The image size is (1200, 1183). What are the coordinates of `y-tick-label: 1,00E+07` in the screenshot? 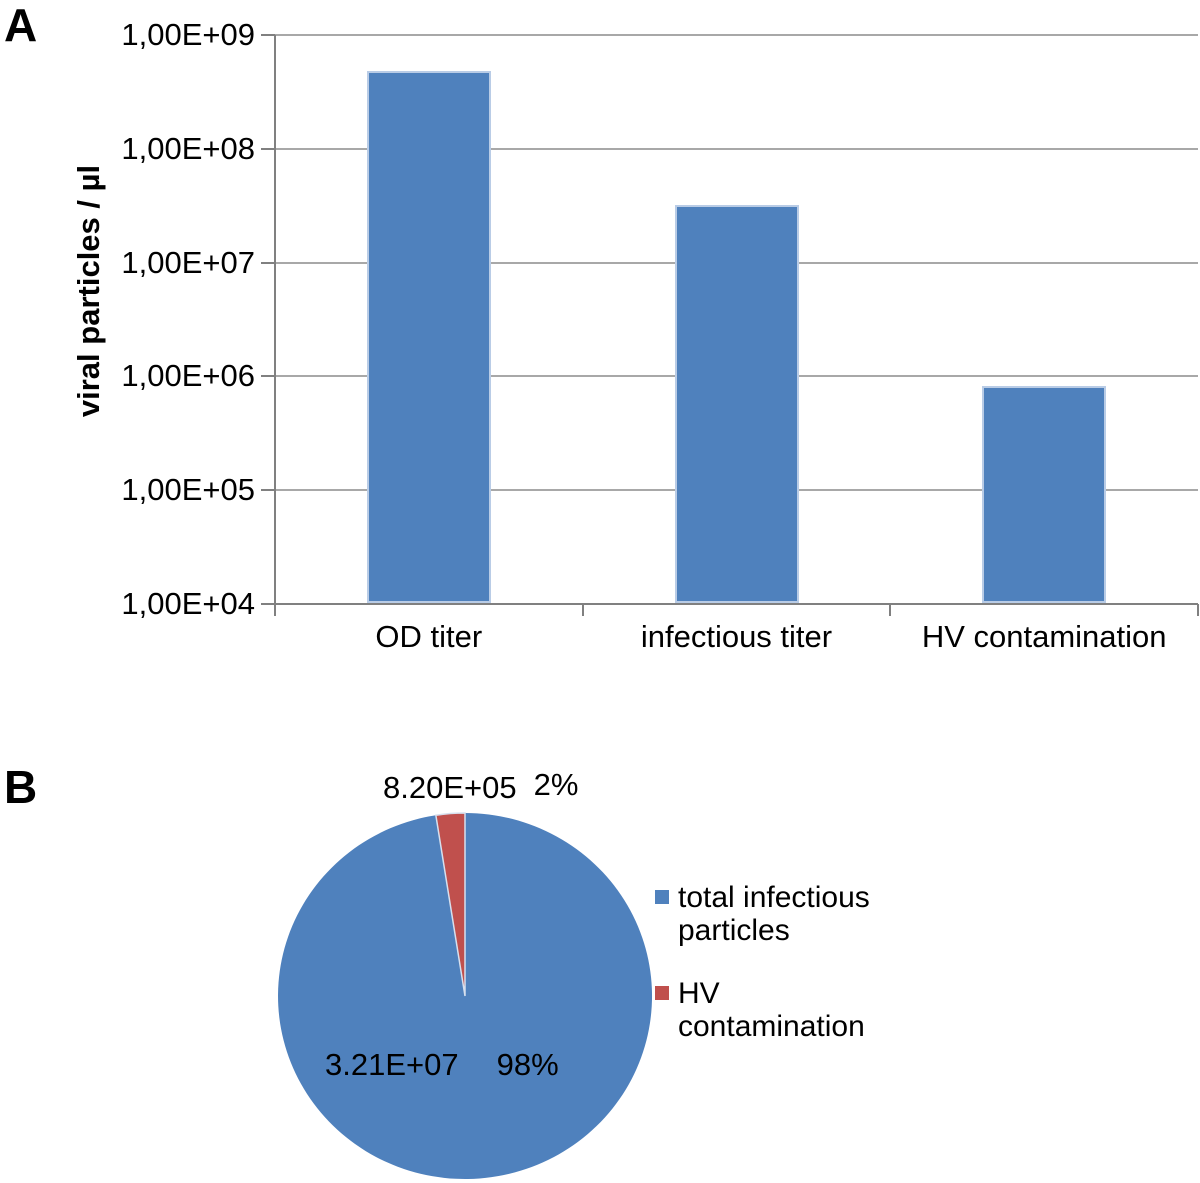 It's located at (188, 262).